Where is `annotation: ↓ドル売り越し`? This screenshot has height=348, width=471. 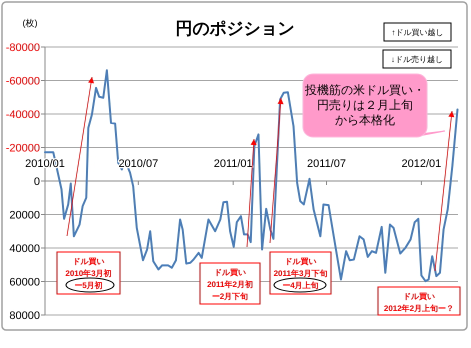 annotation: ↓ドル売り越し is located at coordinates (417, 59).